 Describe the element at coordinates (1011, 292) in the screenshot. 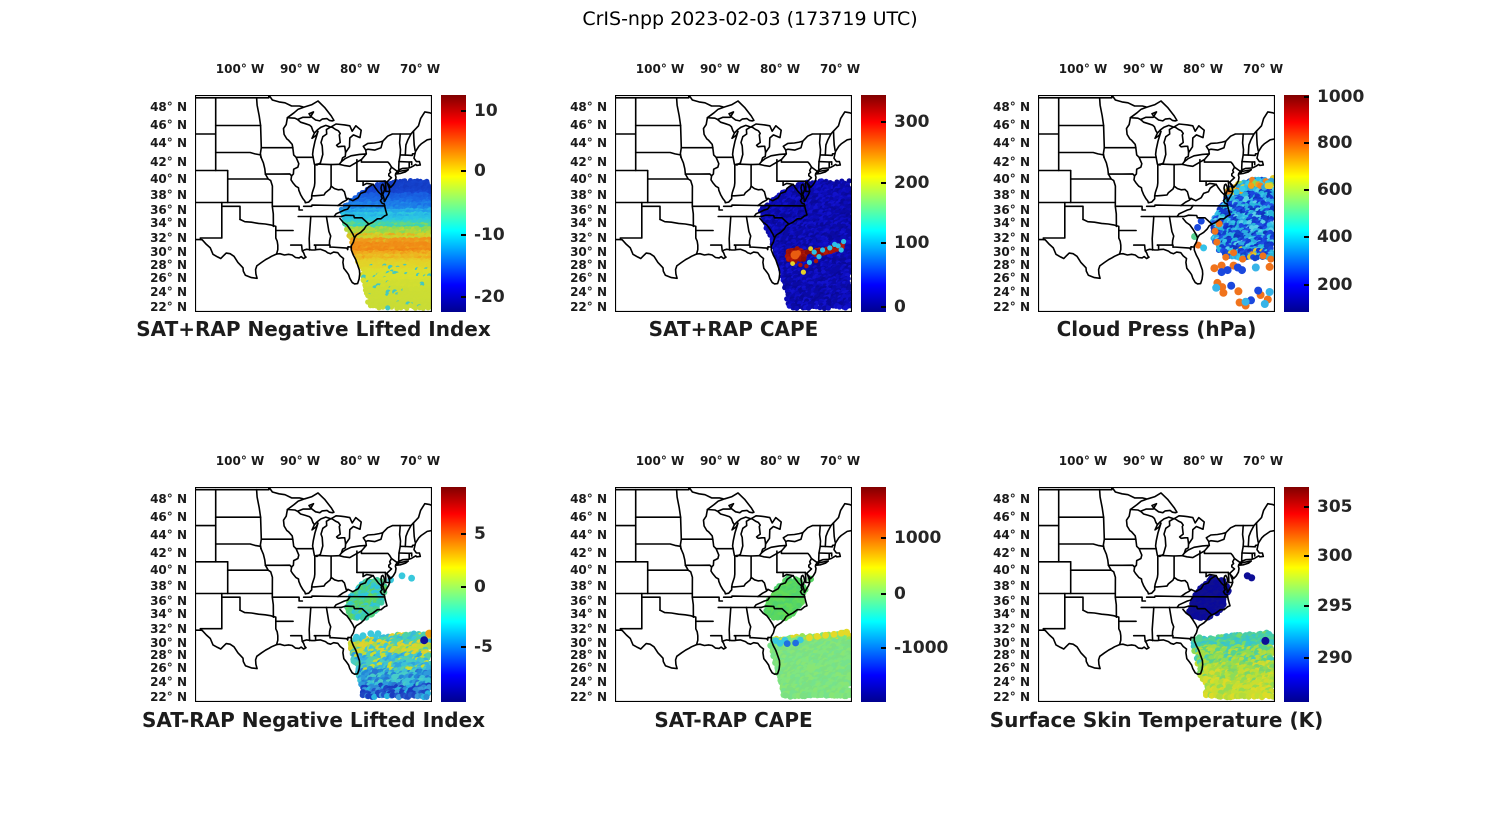

I see `lat-tick-label: 24° N` at that location.